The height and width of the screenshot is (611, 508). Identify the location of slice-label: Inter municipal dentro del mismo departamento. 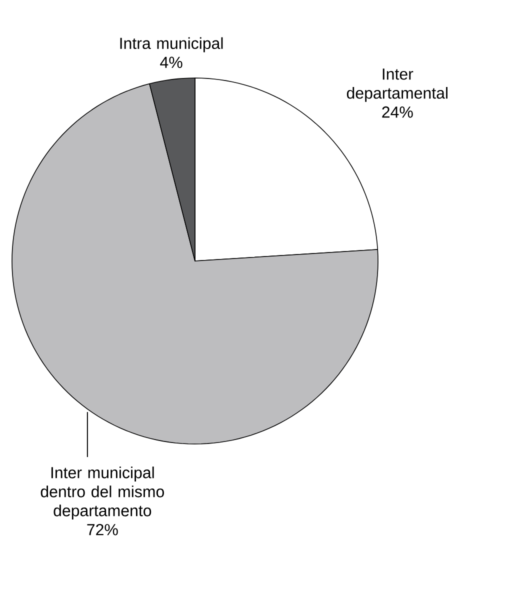
(102, 493).